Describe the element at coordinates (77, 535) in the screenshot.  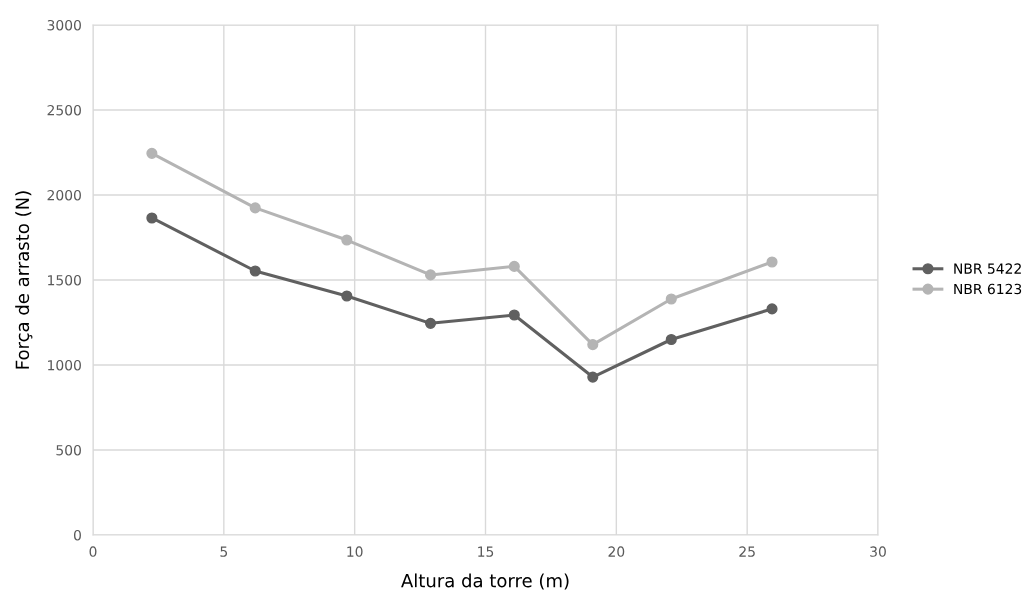
I see `y-tick-label: 0` at that location.